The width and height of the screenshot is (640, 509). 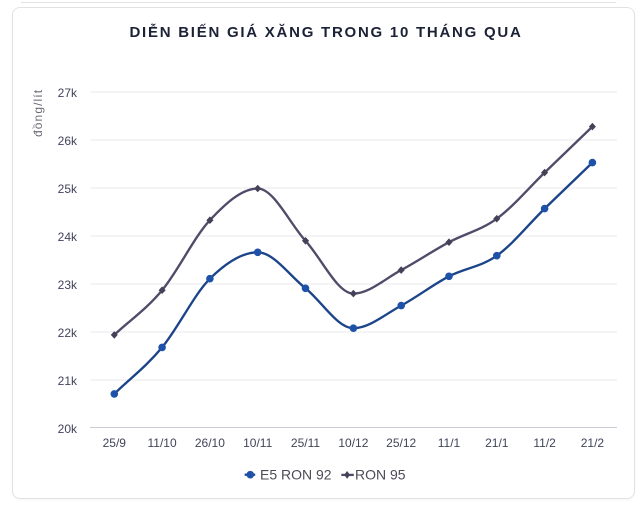 What do you see at coordinates (305, 443) in the screenshot?
I see `svg-text: 25/11` at bounding box center [305, 443].